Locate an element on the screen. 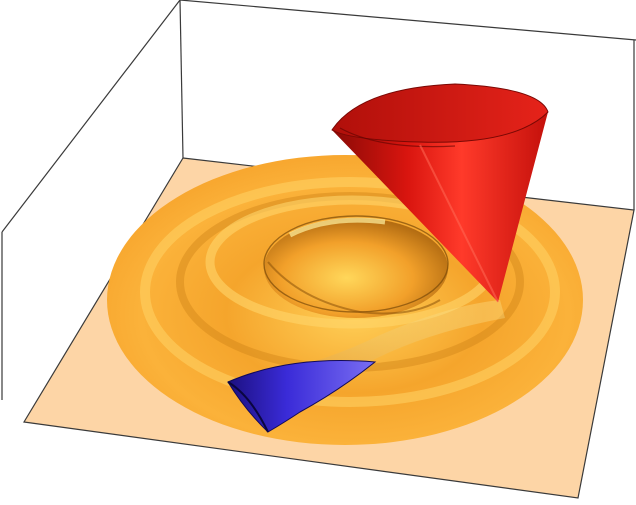  cone-opening is located at coordinates (440, 113).